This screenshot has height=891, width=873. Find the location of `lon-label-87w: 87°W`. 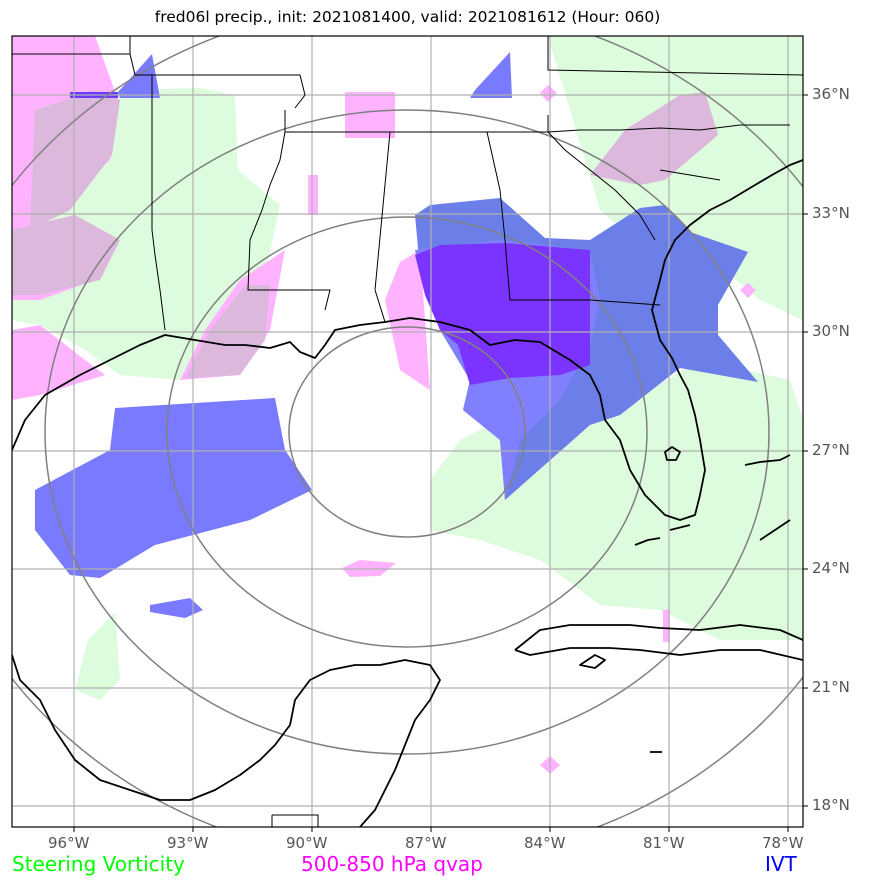

lon-label-87w: 87°W is located at coordinates (426, 843).